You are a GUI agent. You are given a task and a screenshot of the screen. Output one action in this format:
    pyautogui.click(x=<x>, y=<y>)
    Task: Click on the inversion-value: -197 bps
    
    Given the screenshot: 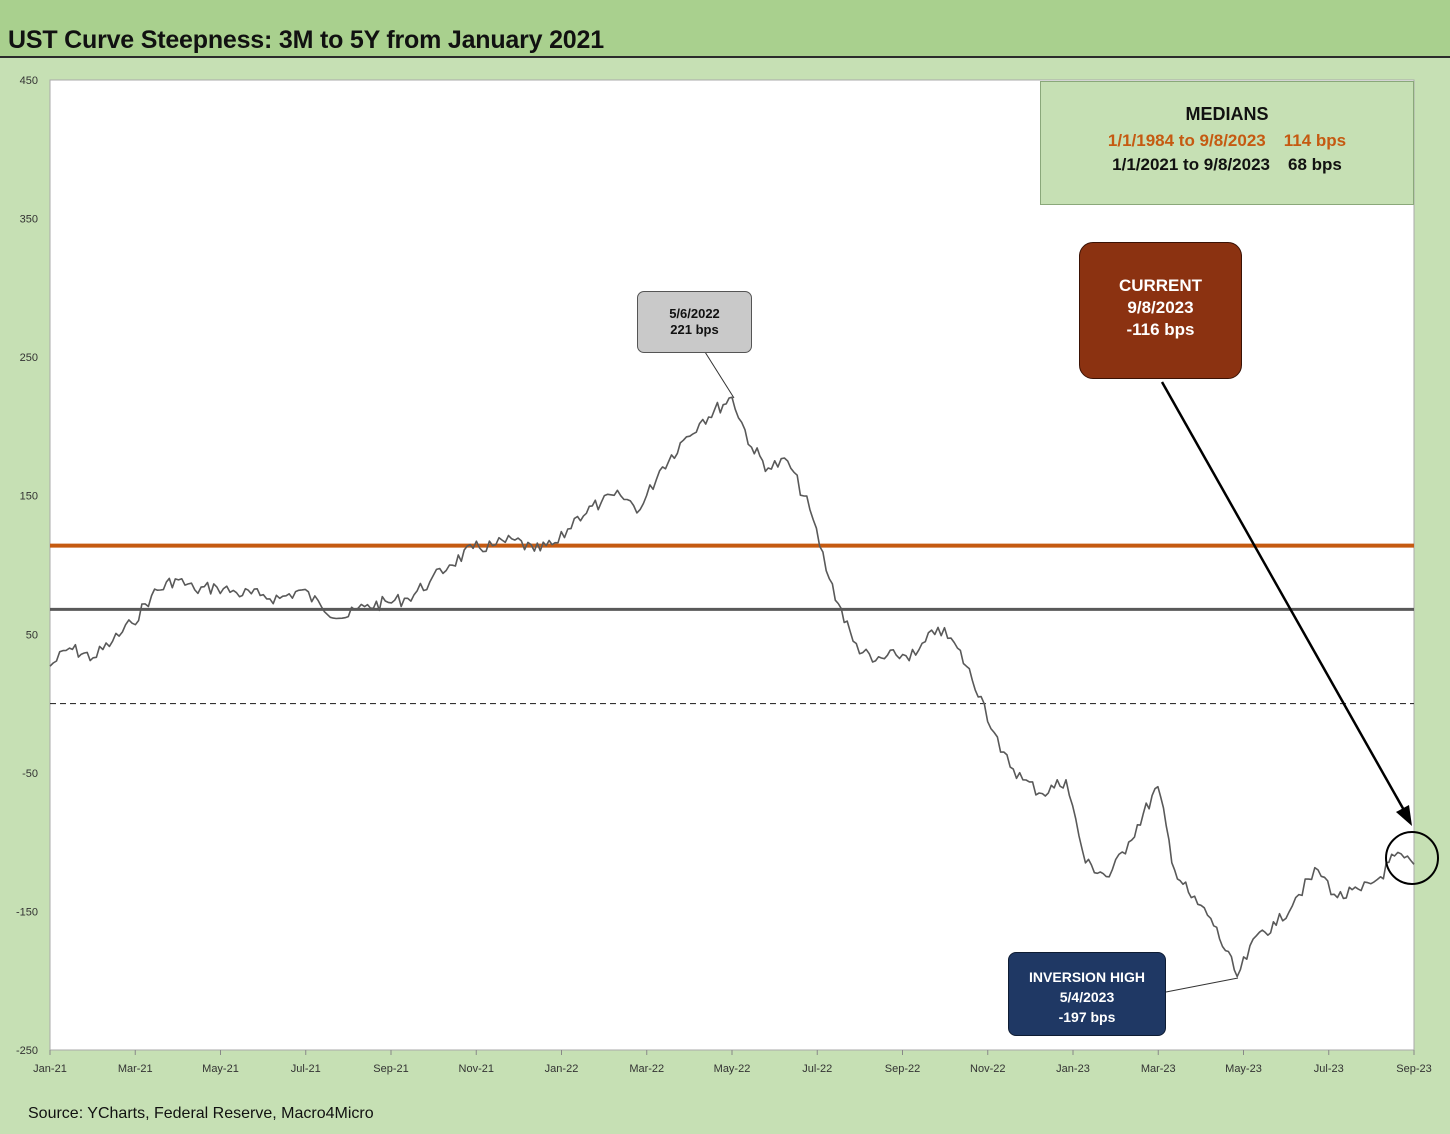 What is the action you would take?
    pyautogui.click(x=1087, y=1017)
    